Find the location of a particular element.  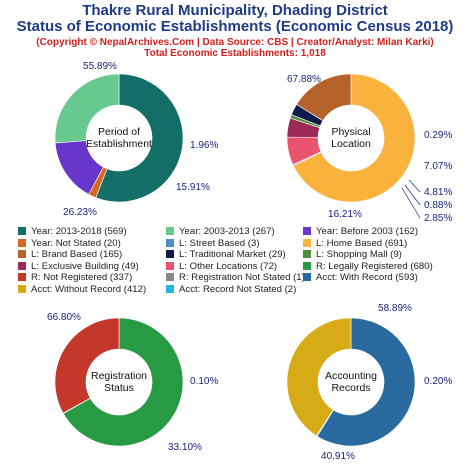

legend-item: R: Not Registered (337) is located at coordinates (75, 277).